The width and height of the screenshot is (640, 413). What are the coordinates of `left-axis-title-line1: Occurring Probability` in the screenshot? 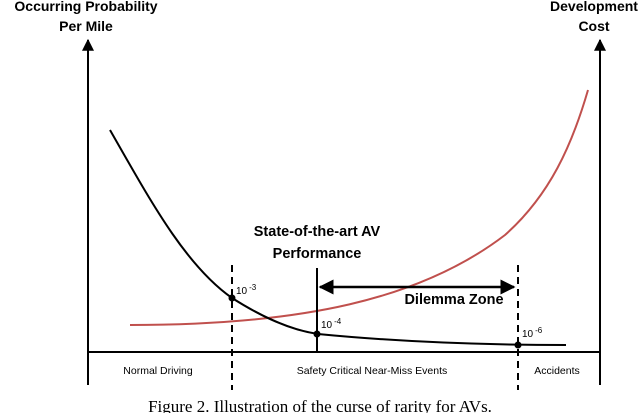 It's located at (85, 7).